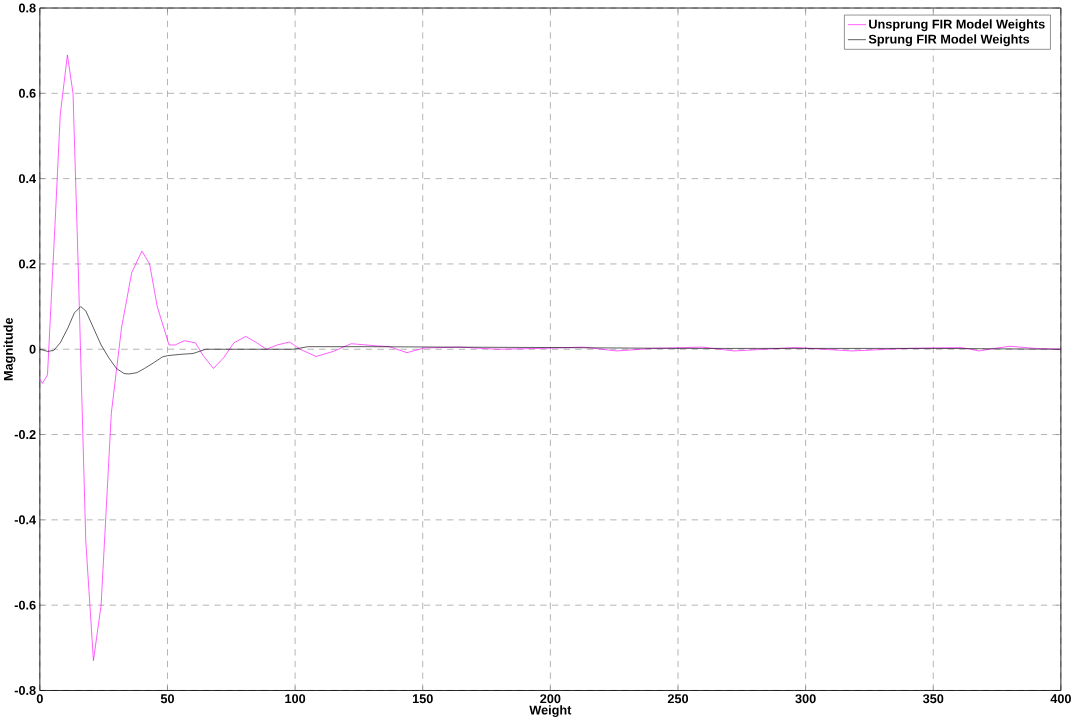 The height and width of the screenshot is (721, 1075). What do you see at coordinates (27, 8) in the screenshot?
I see `y-tick-label: 0.8` at bounding box center [27, 8].